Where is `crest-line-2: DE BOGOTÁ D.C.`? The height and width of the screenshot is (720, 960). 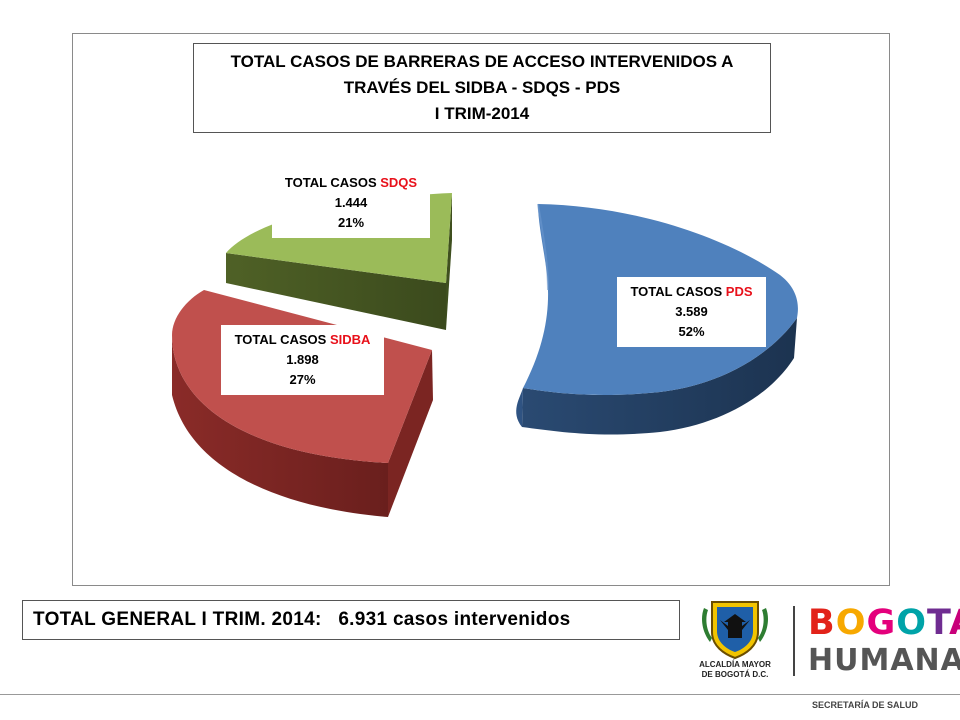
crest-line-2: DE BOGOTÁ D.C. is located at coordinates (735, 674).